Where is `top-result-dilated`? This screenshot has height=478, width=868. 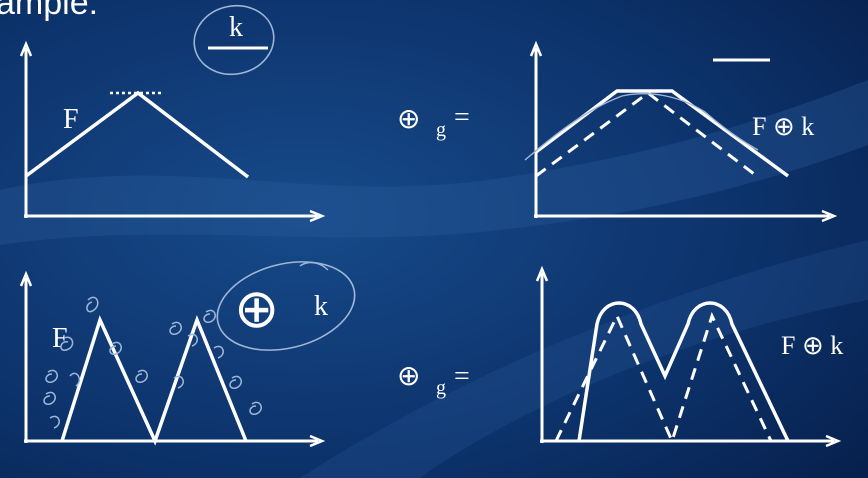
top-result-dilated is located at coordinates (662, 133).